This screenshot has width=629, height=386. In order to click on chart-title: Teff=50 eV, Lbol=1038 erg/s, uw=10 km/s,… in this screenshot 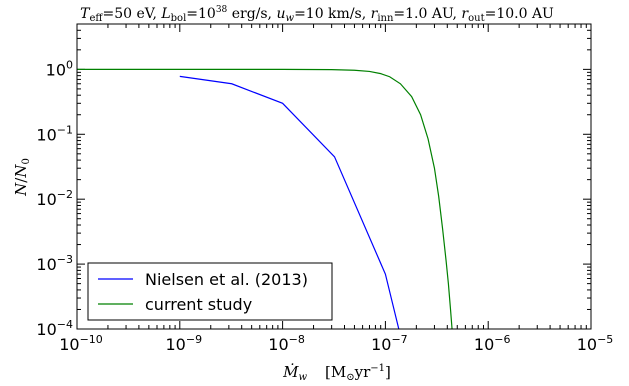, I will do `click(317, 14)`.